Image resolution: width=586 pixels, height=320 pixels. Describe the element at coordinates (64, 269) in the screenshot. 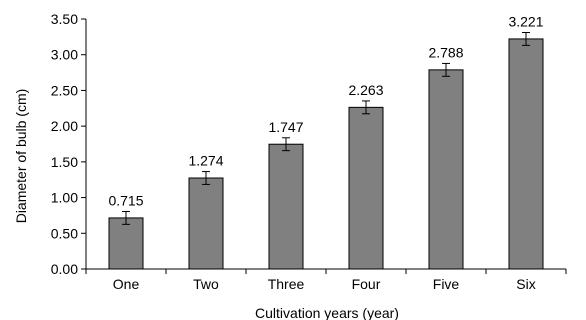

I see `y-tick-label: 0.00` at that location.